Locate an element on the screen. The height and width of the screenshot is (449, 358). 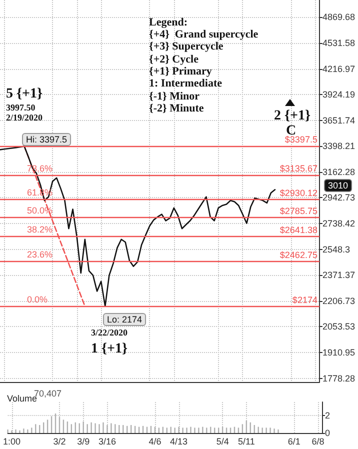
y-tick-label: 4869.68 is located at coordinates (339, 17).